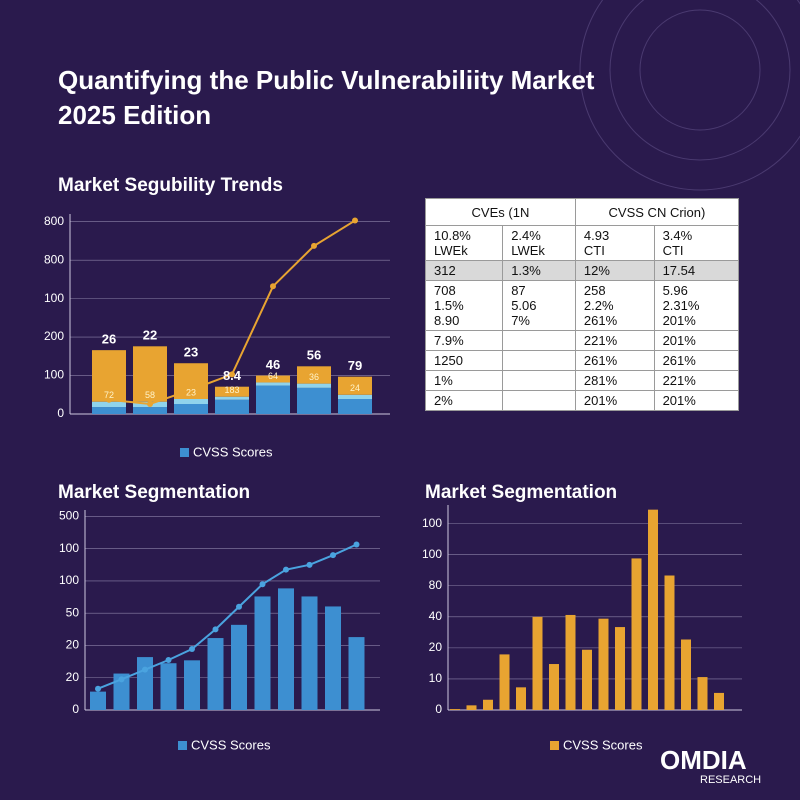 This screenshot has width=800, height=800. What do you see at coordinates (452, 235) in the screenshot?
I see `cell-line: 10.8%` at bounding box center [452, 235].